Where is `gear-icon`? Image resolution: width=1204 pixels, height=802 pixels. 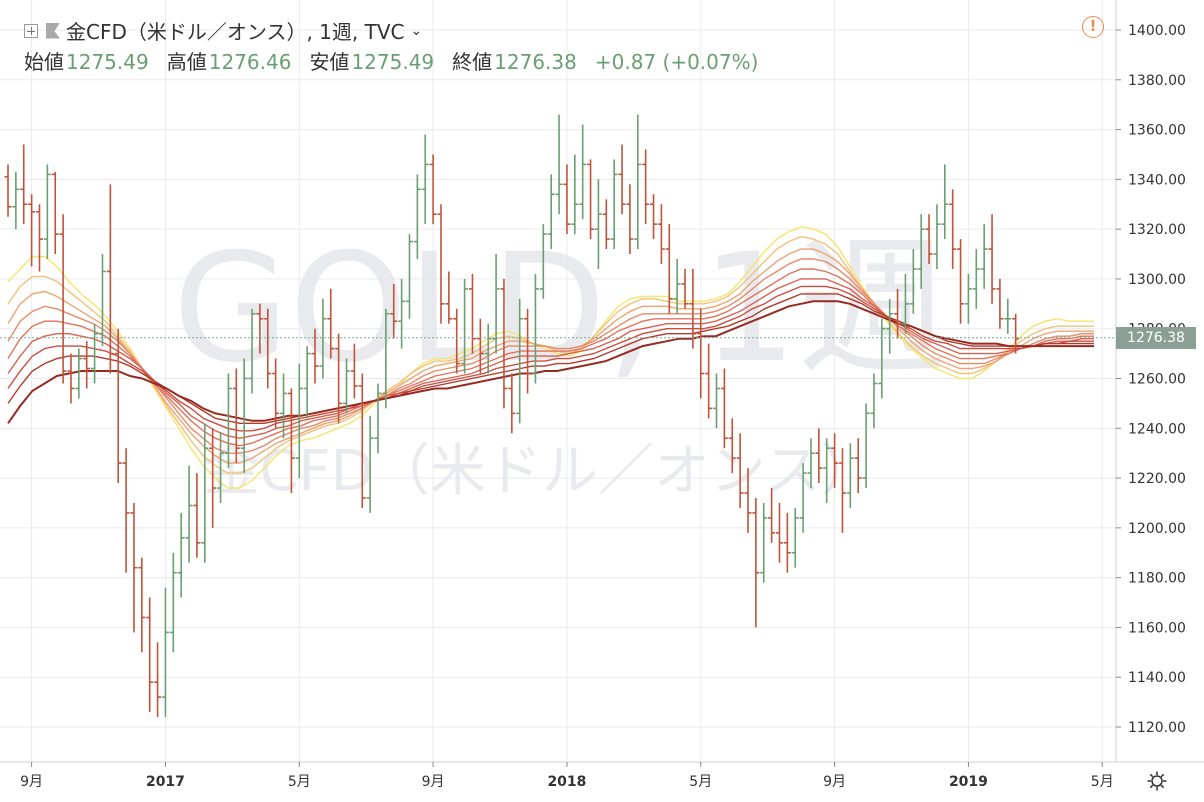
gear-icon is located at coordinates (1157, 781).